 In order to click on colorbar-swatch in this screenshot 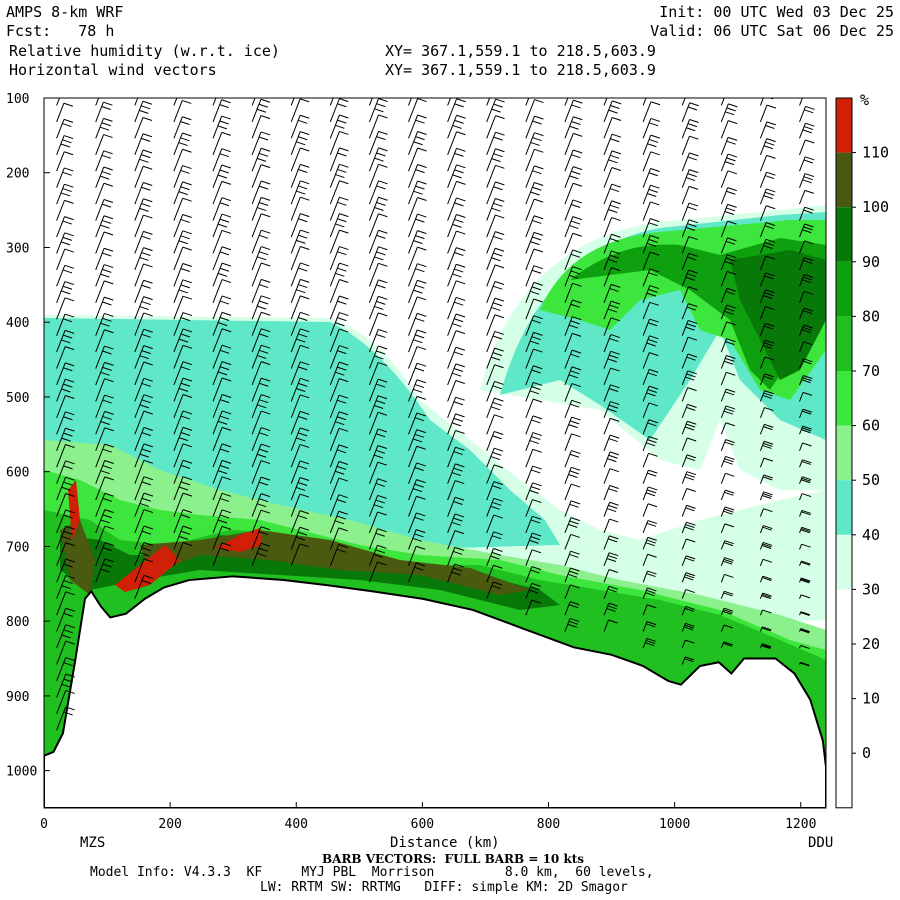, I will do `click(844, 234)`.